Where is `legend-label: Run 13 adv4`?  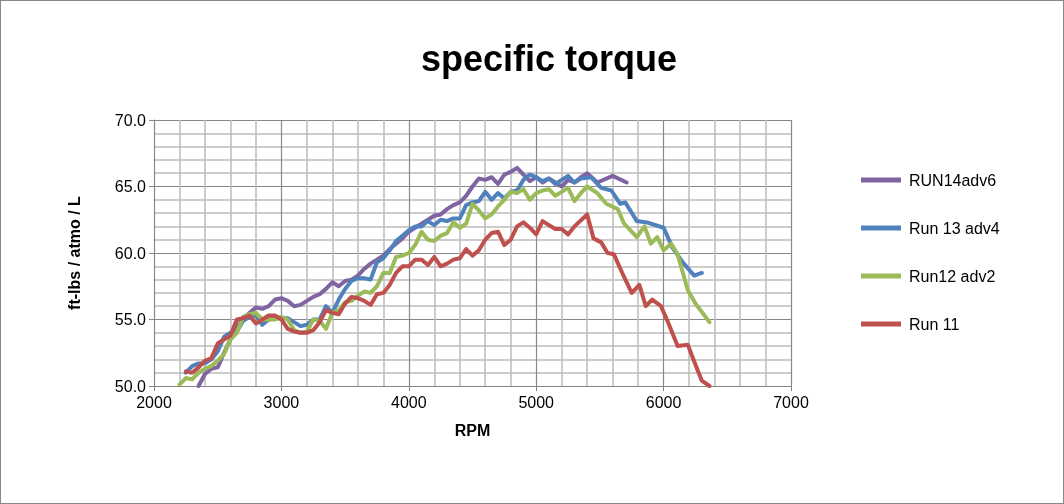 legend-label: Run 13 adv4 is located at coordinates (954, 228).